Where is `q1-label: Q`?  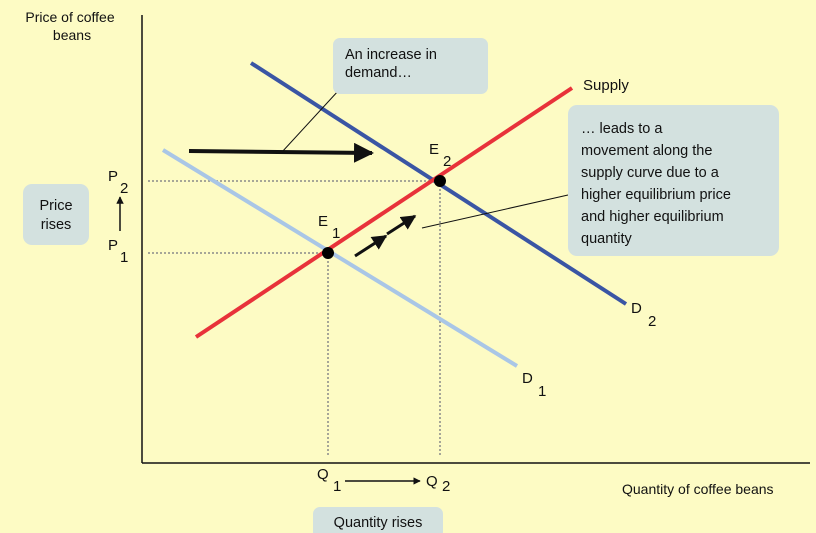 q1-label: Q is located at coordinates (323, 474).